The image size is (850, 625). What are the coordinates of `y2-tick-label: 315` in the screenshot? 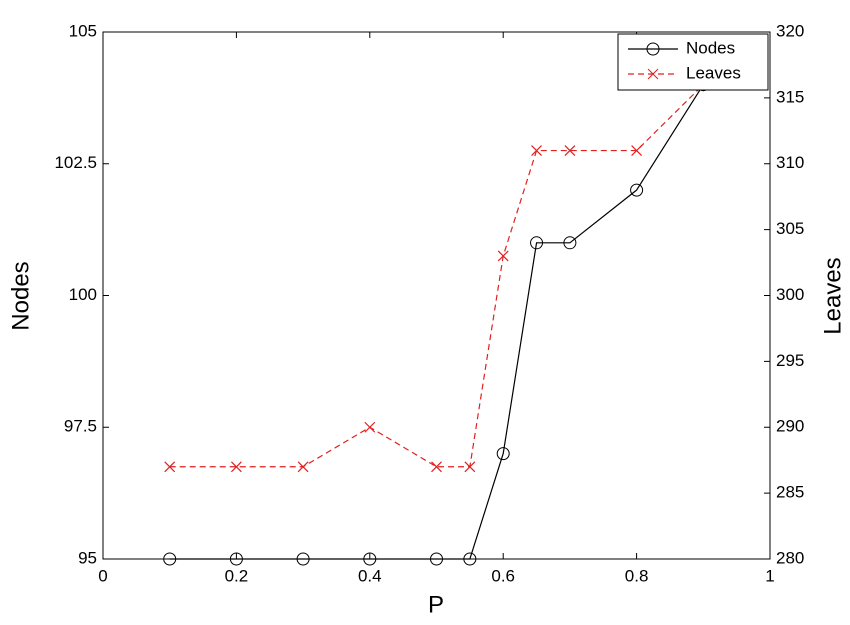 It's located at (790, 96).